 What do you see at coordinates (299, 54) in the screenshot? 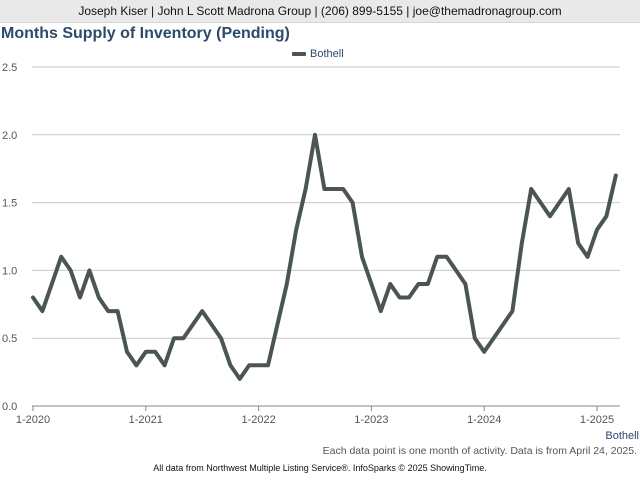
I see `legend-swatch-bothell` at bounding box center [299, 54].